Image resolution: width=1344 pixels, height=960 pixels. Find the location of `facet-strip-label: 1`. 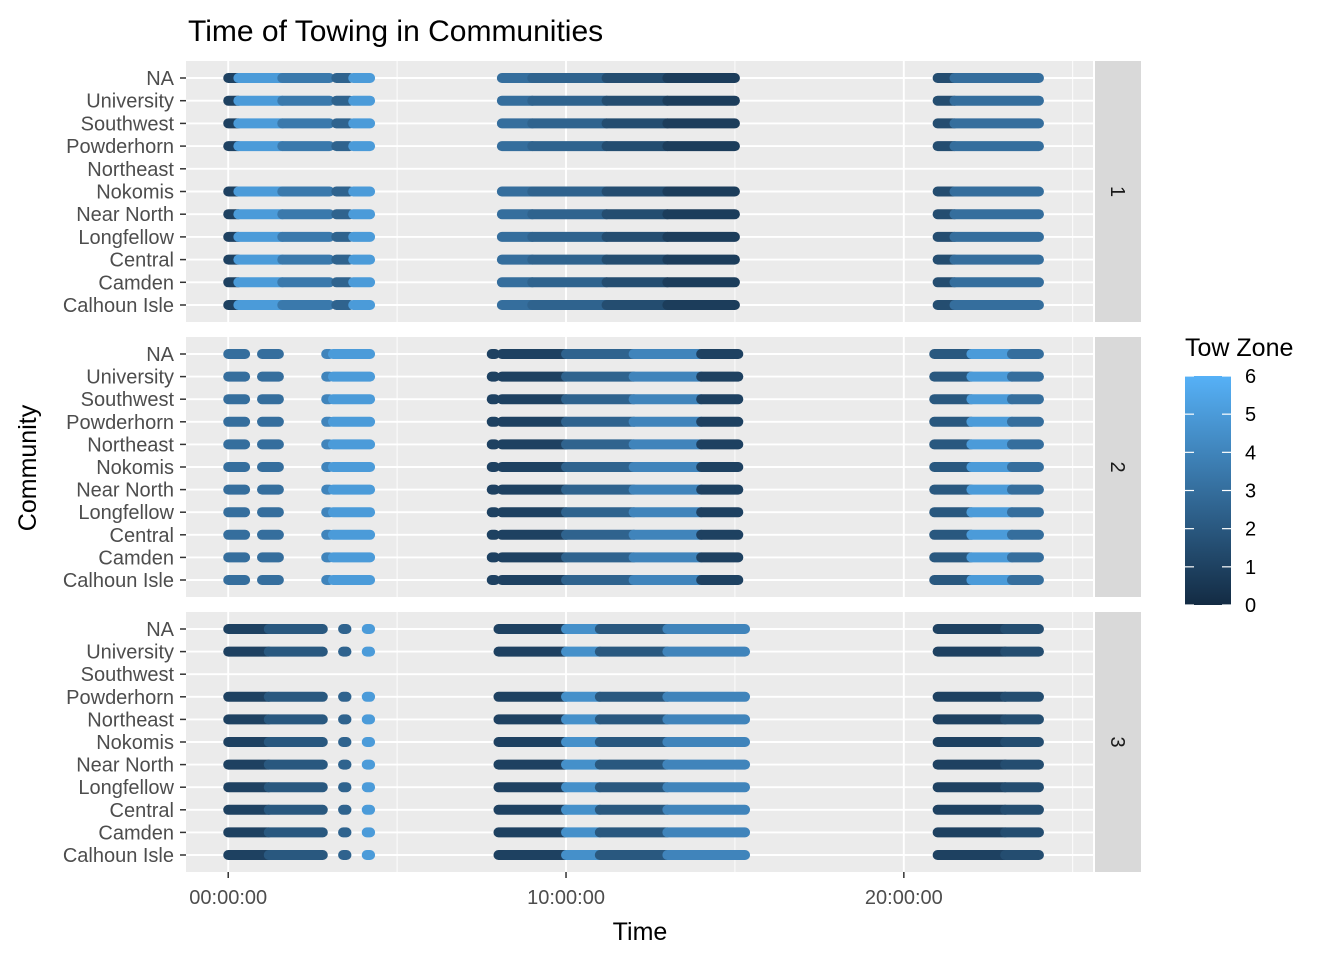

facet-strip-label: 1 is located at coordinates (1117, 191).